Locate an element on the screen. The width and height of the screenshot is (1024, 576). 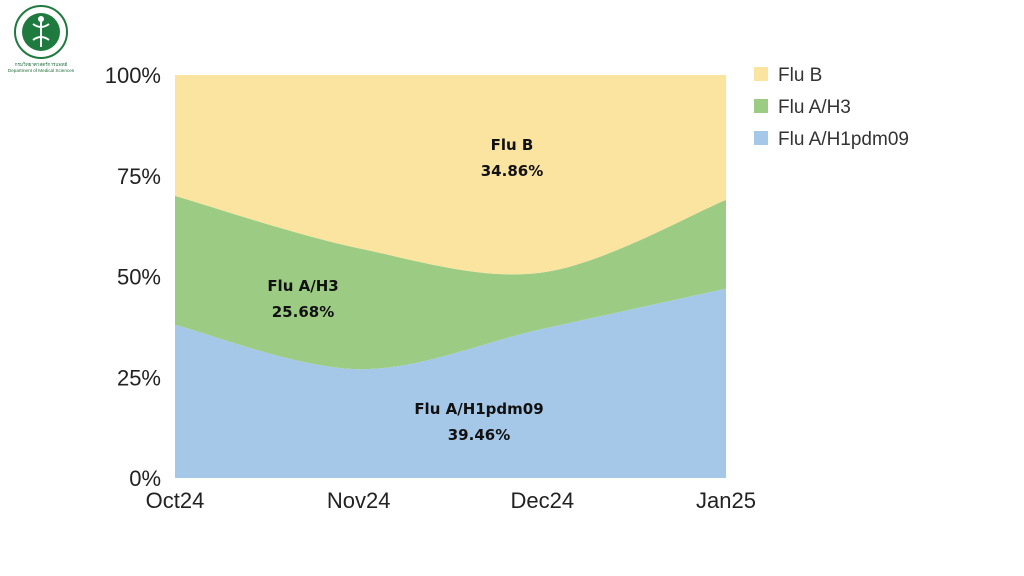
area-label-name-flu-a-h3: Flu A/H3 is located at coordinates (302, 286).